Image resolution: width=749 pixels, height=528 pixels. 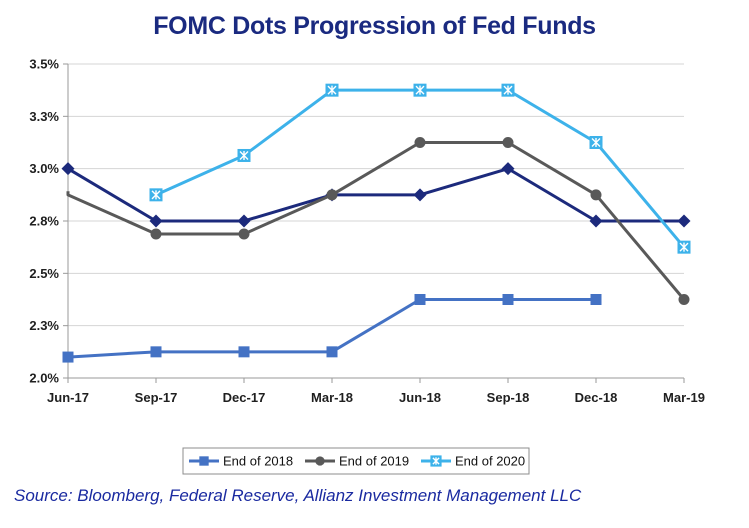 What do you see at coordinates (44, 221) in the screenshot?
I see `y-tick-label: 2.8%` at bounding box center [44, 221].